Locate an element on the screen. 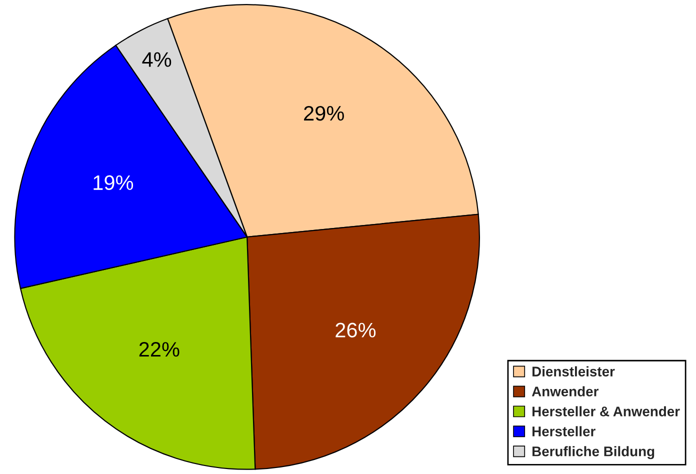 Image resolution: width=696 pixels, height=474 pixels. data-label: 22% is located at coordinates (159, 349).